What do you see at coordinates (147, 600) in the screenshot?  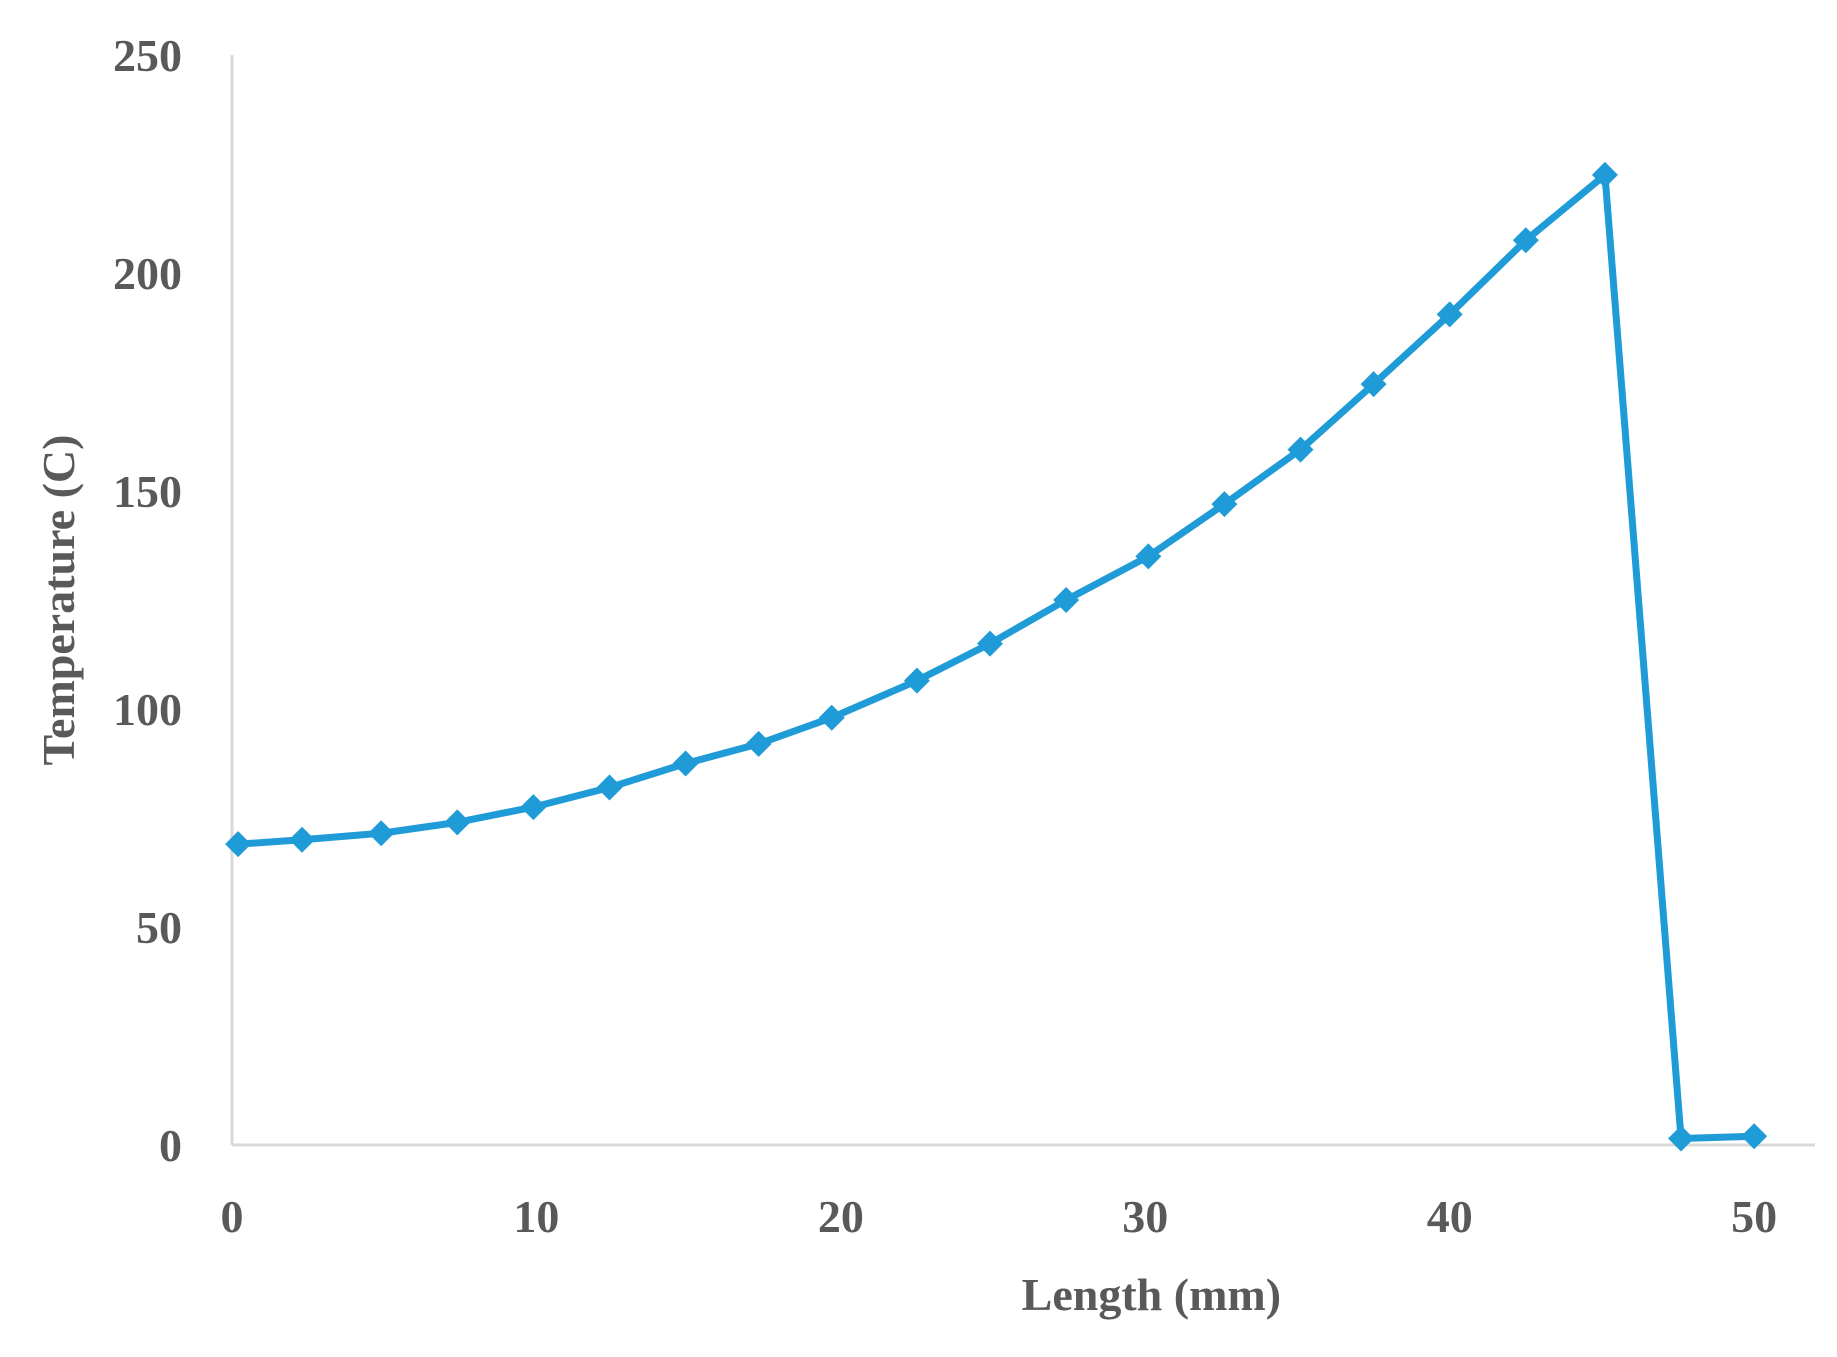 I see `y-tick-labels: 0 50 100 150 200 250` at bounding box center [147, 600].